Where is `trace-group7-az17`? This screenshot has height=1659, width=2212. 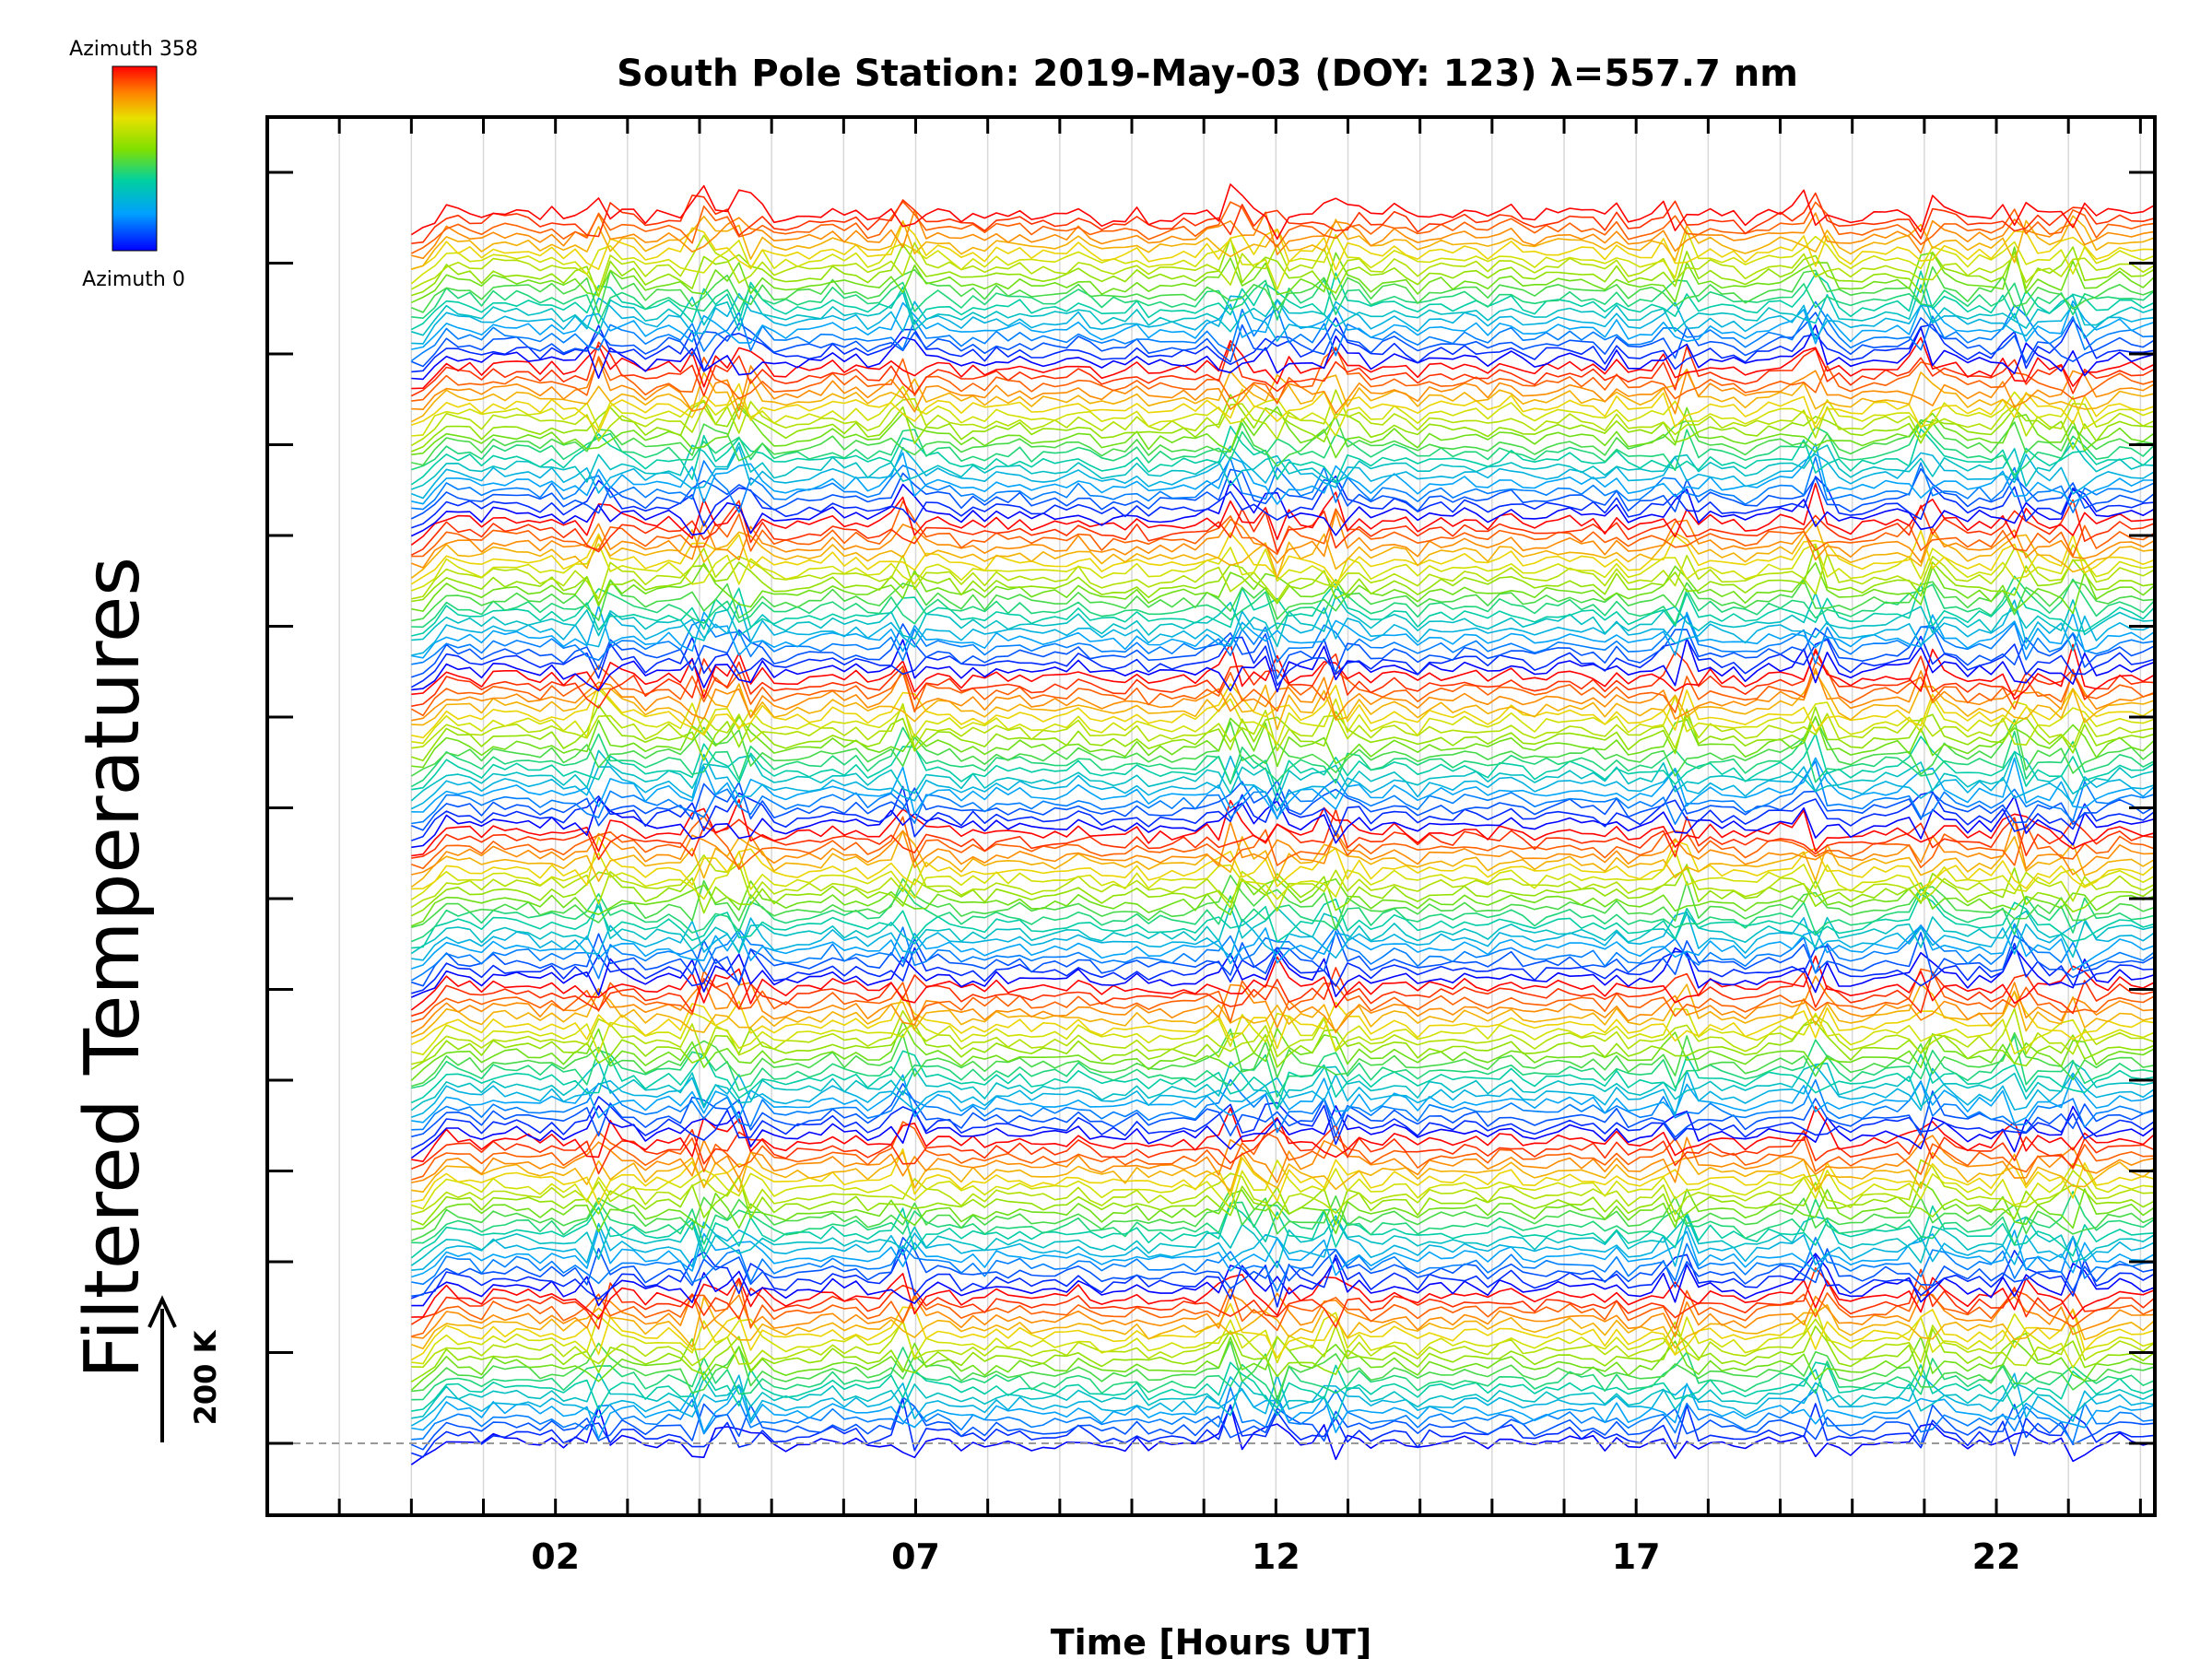
trace-group7-az17 is located at coordinates (1283, 376).